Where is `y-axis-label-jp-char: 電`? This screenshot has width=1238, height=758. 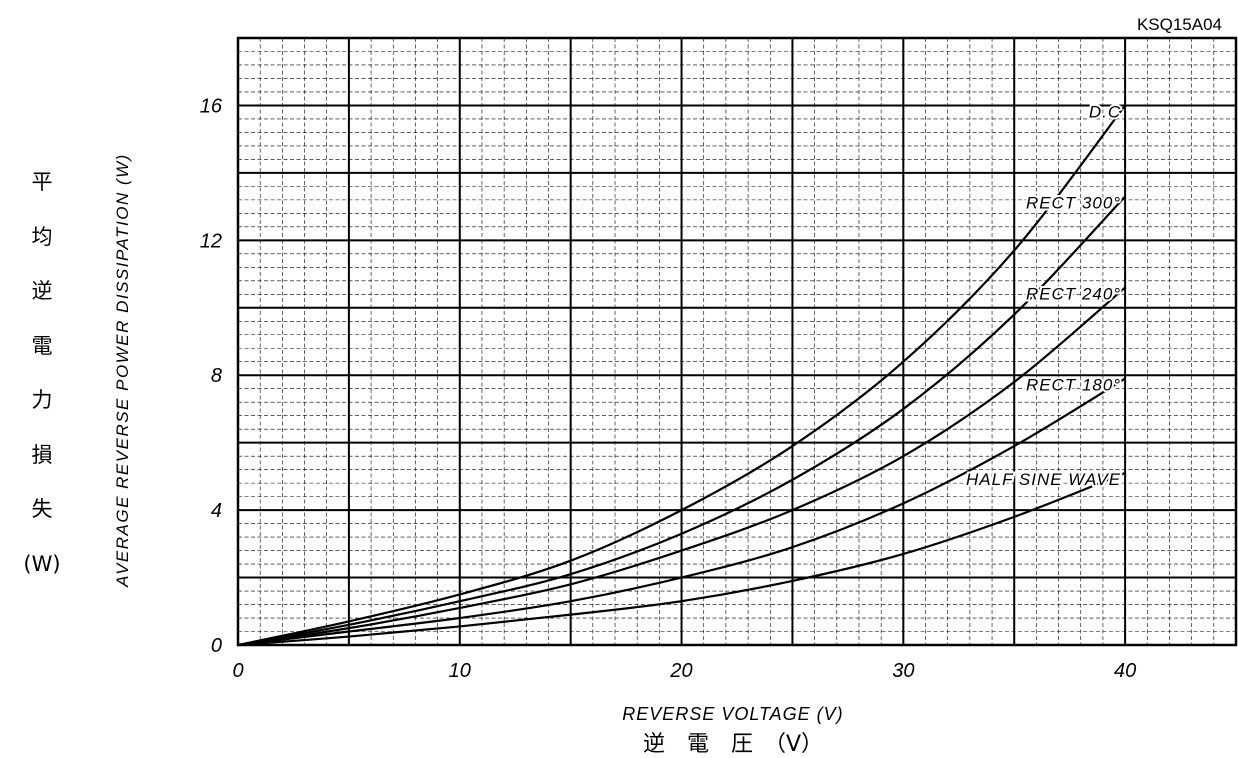 y-axis-label-jp-char: 電 is located at coordinates (42, 345).